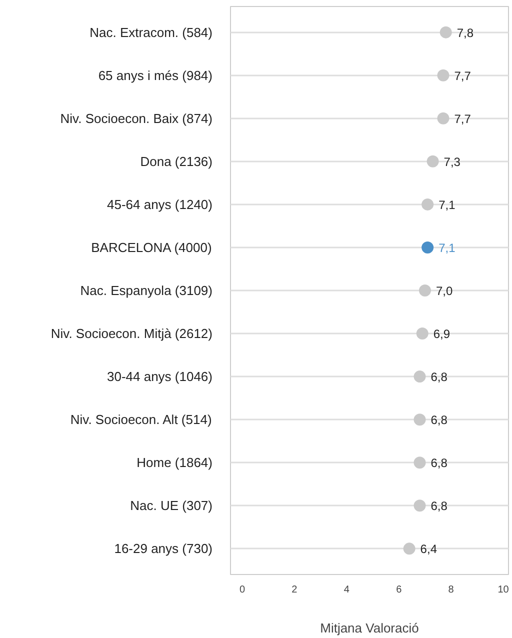 The height and width of the screenshot is (638, 512). Describe the element at coordinates (151, 32) in the screenshot. I see `y-tick-label: Nac. Extracom. (584)` at that location.